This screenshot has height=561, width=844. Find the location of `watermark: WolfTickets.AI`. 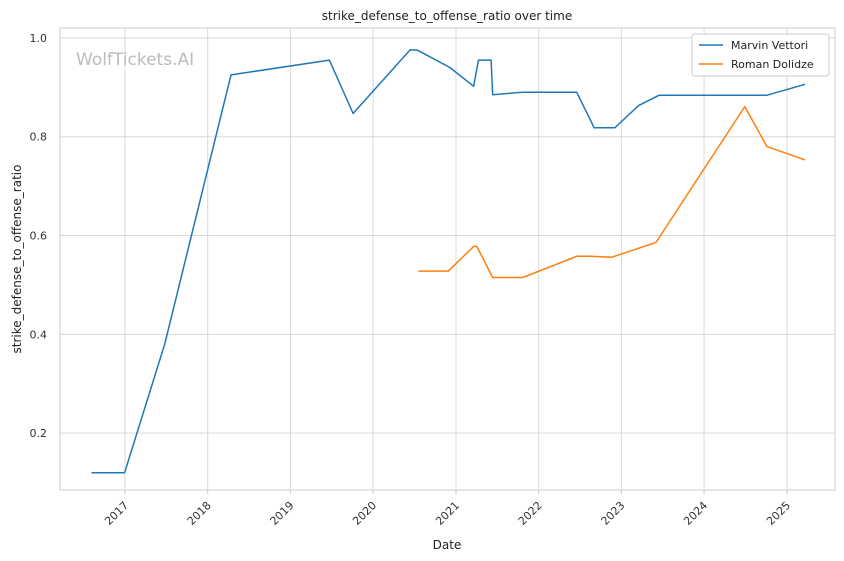

watermark: WolfTickets.AI is located at coordinates (135, 60).